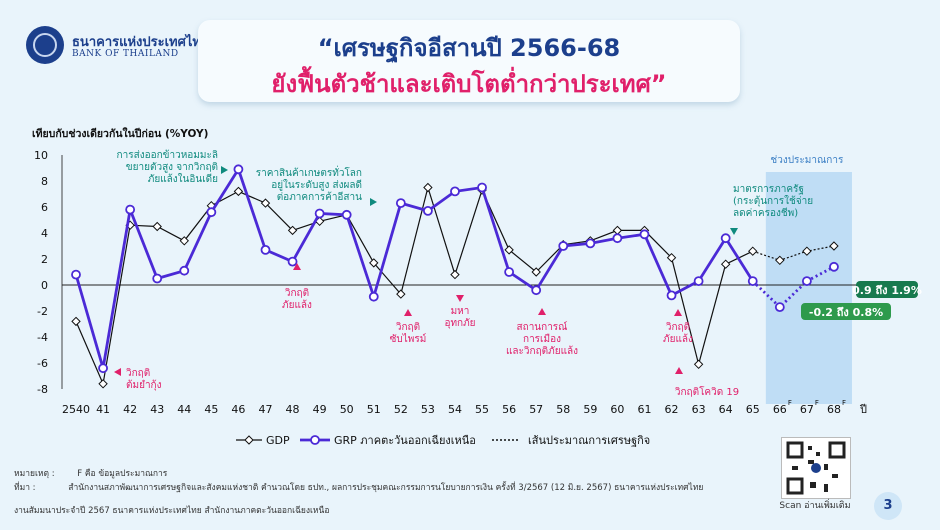  What do you see at coordinates (644, 409) in the screenshot?
I see `x-tick-label: 61` at bounding box center [644, 409].